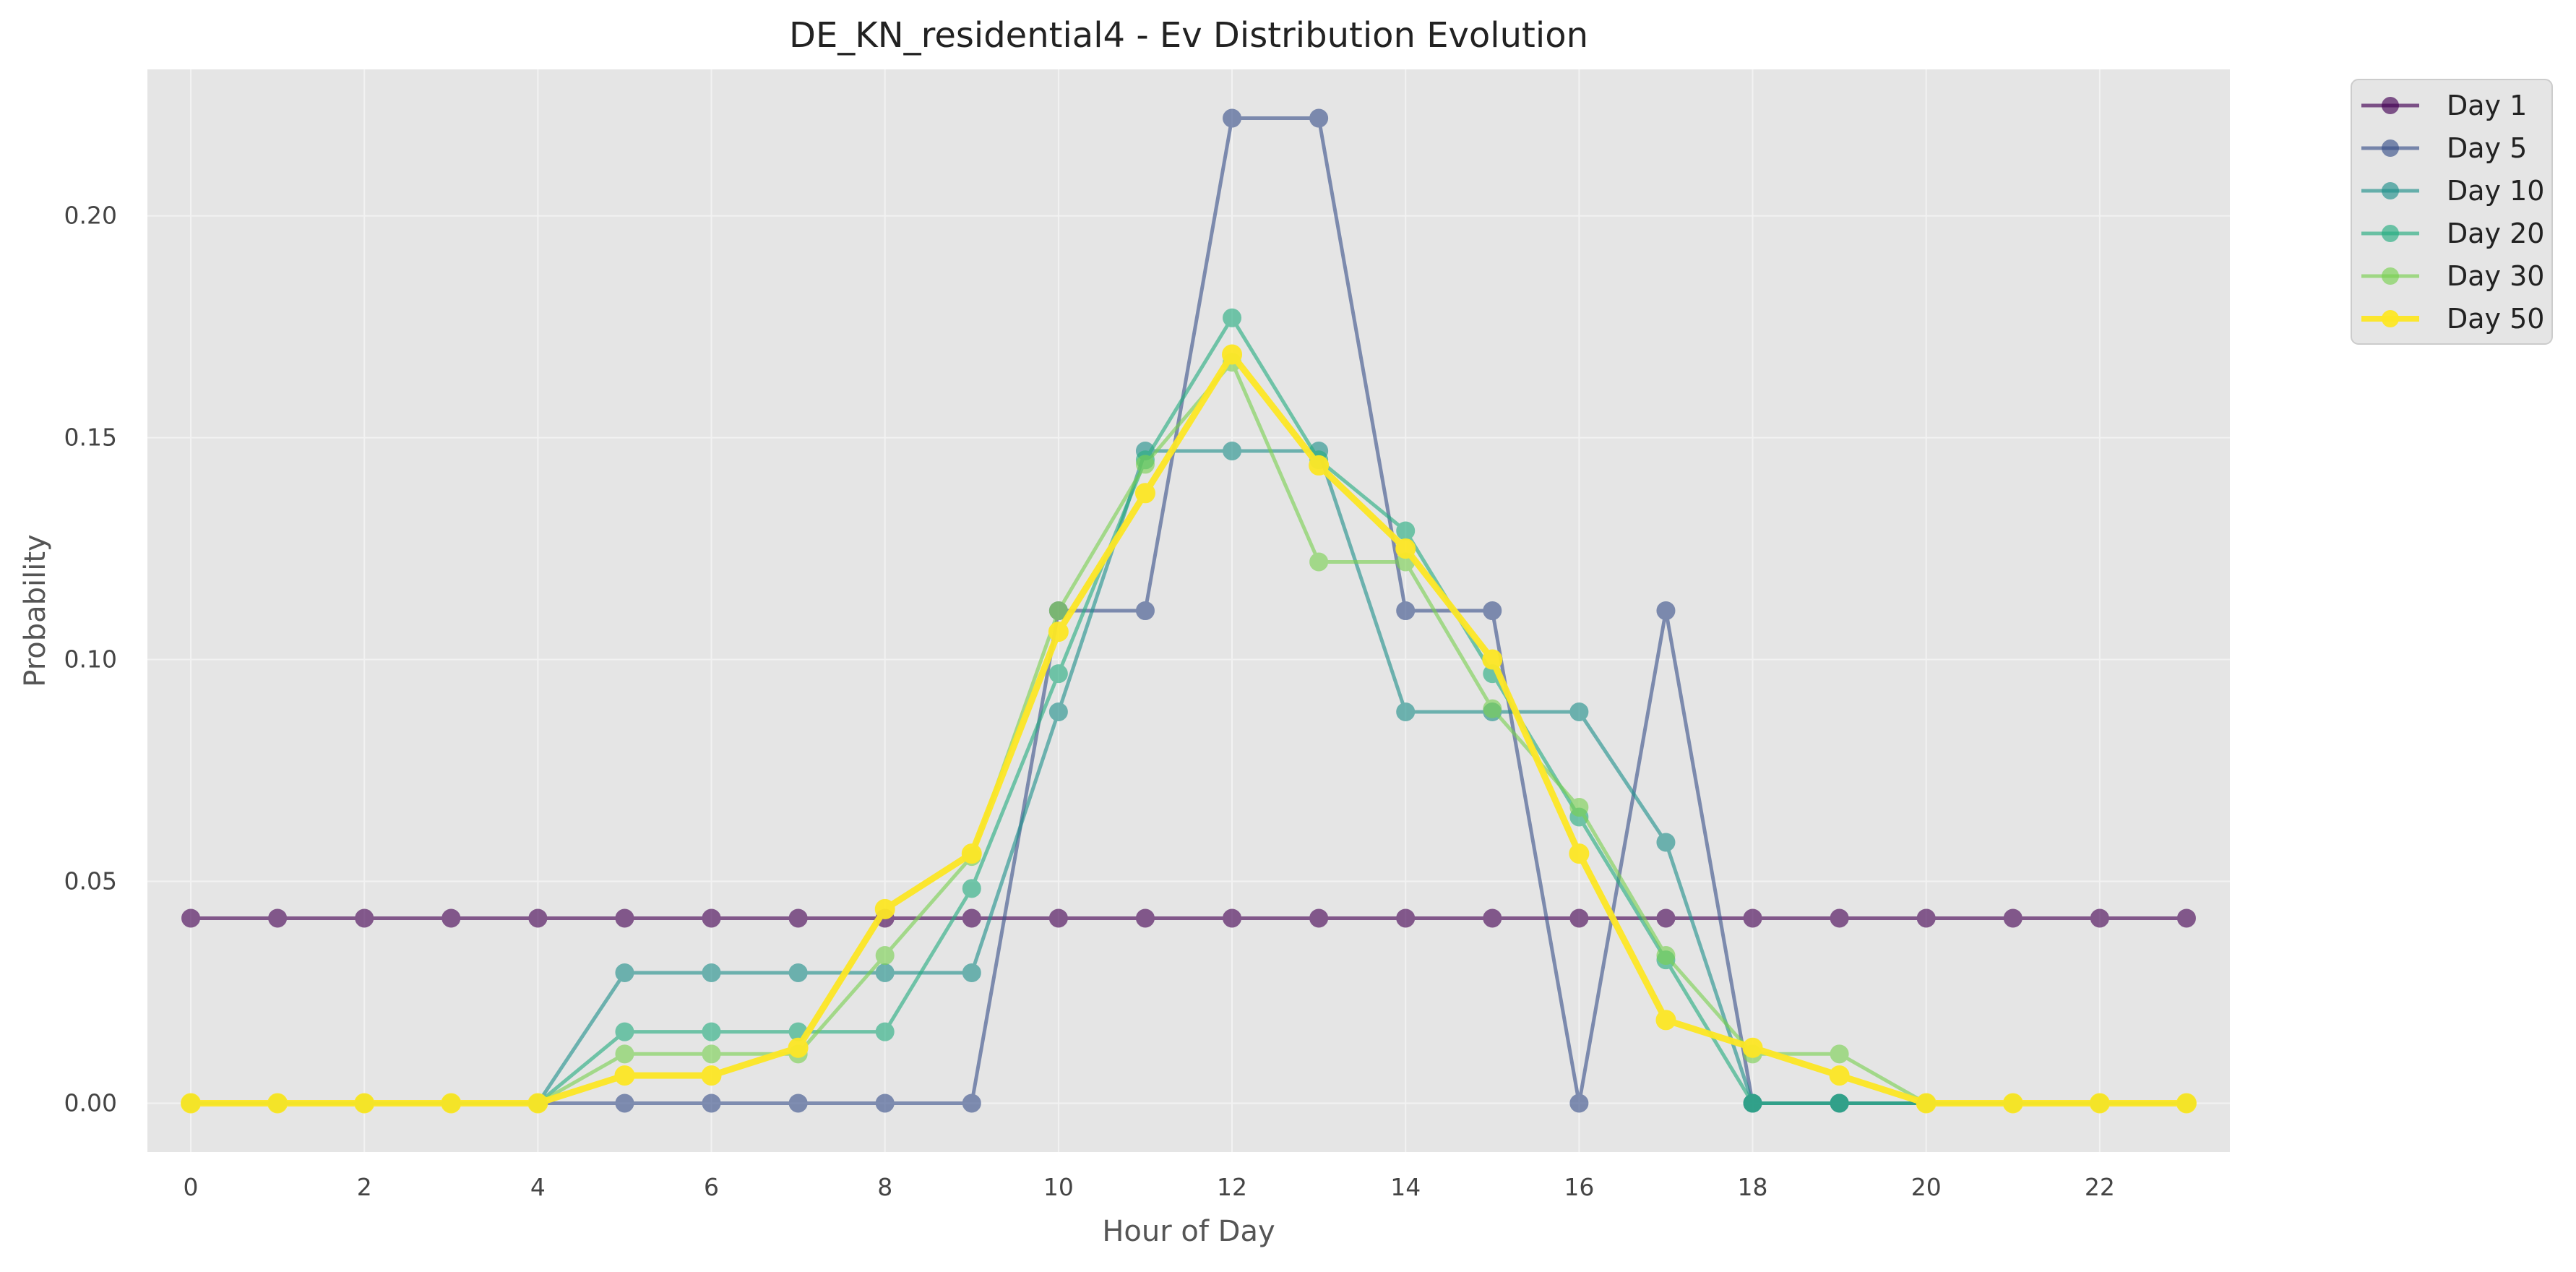  What do you see at coordinates (90, 1102) in the screenshot?
I see `y-tick-label: 0.00` at bounding box center [90, 1102].